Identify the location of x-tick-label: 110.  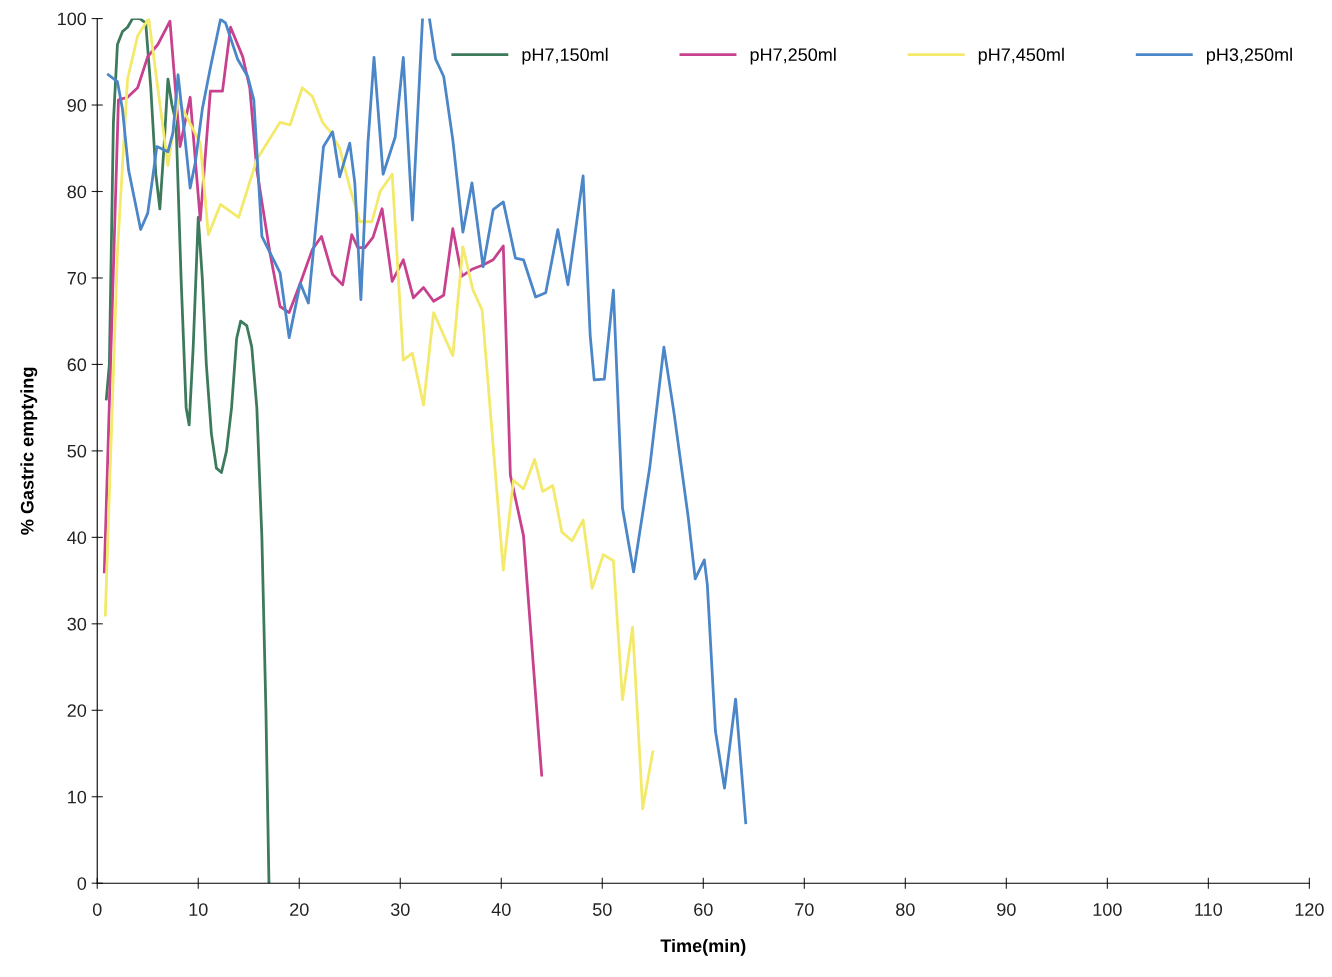
(1209, 909).